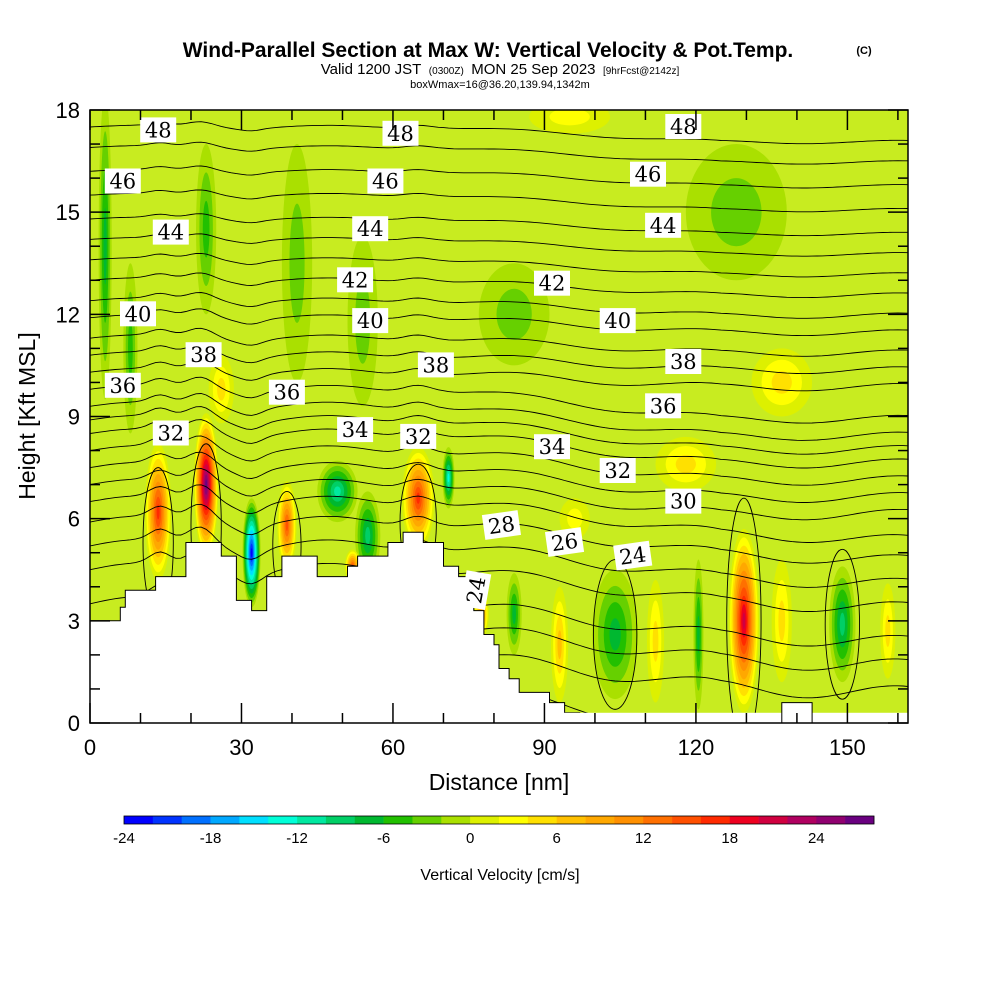 This screenshot has width=1000, height=1000. I want to click on x-tick-label: 120, so click(696, 747).